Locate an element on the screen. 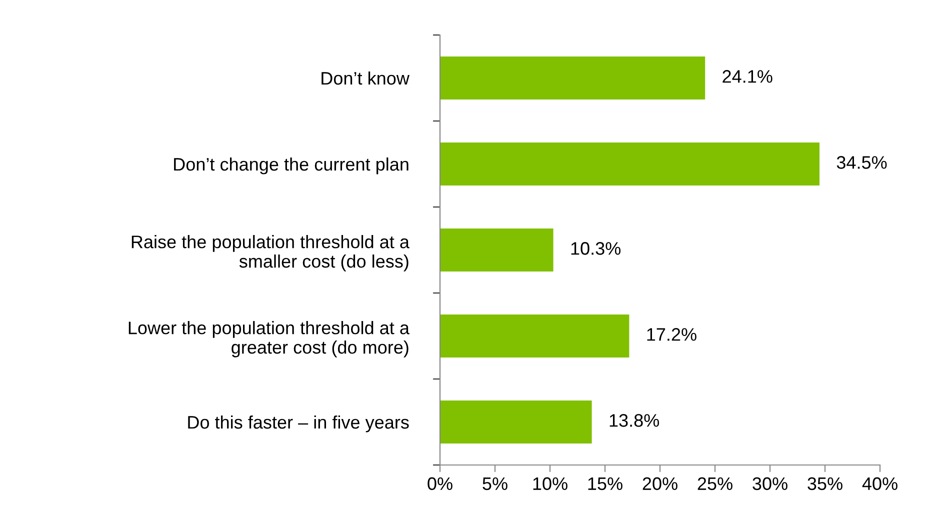  x-tick-label: 40% is located at coordinates (880, 483).